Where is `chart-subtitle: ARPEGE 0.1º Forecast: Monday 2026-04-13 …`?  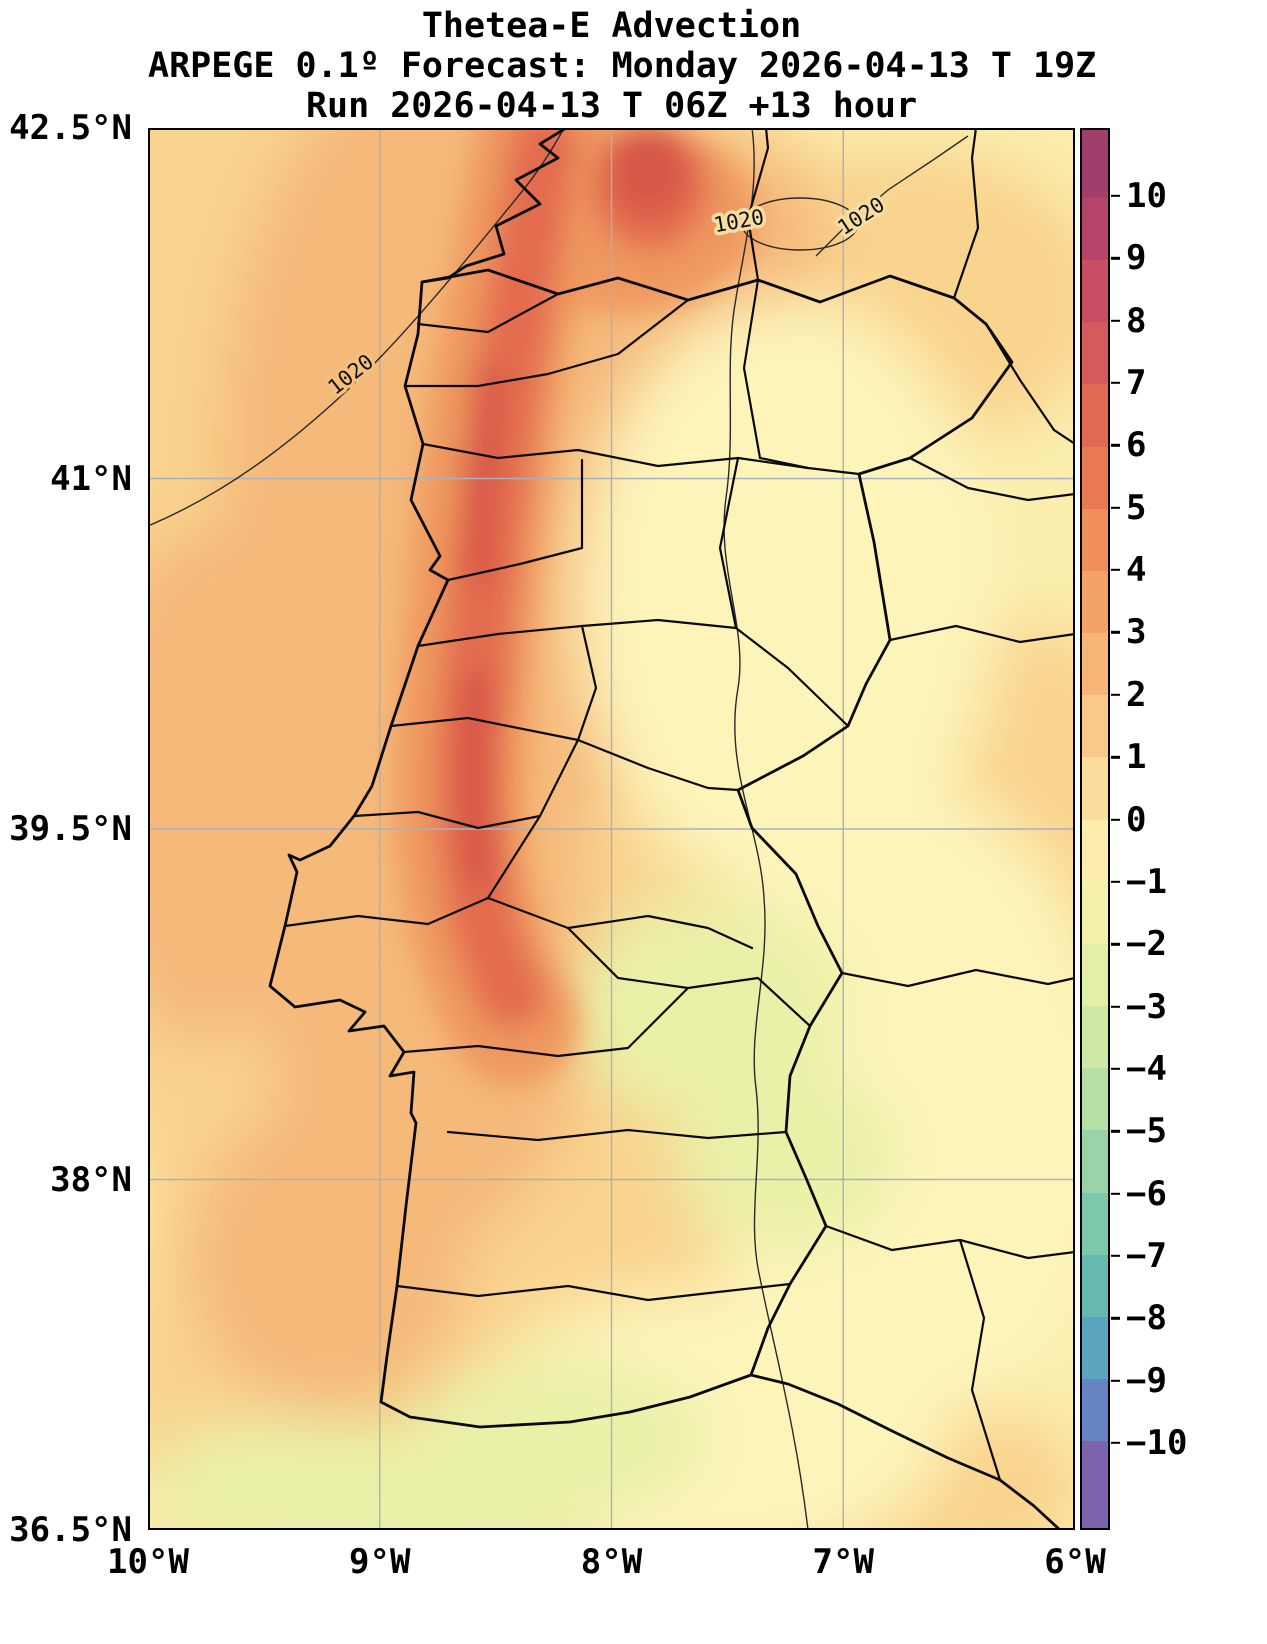 chart-subtitle: ARPEGE 0.1º Forecast: Monday 2026-04-13 … is located at coordinates (622, 66).